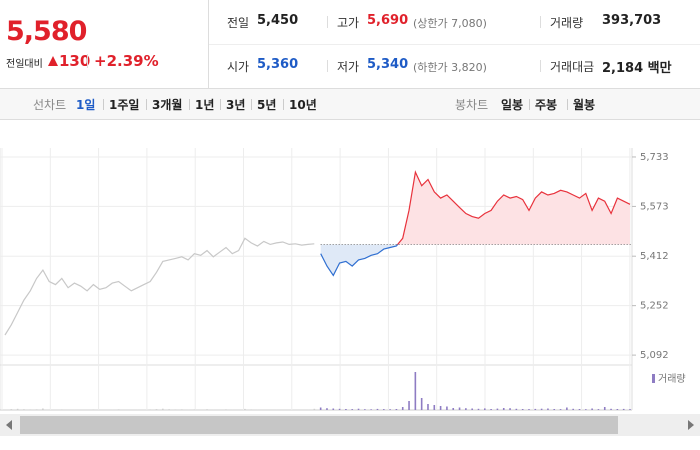 Image resolution: width=700 pixels, height=450 pixels. Describe the element at coordinates (546, 105) in the screenshot. I see `candle-tab: 주봉` at that location.